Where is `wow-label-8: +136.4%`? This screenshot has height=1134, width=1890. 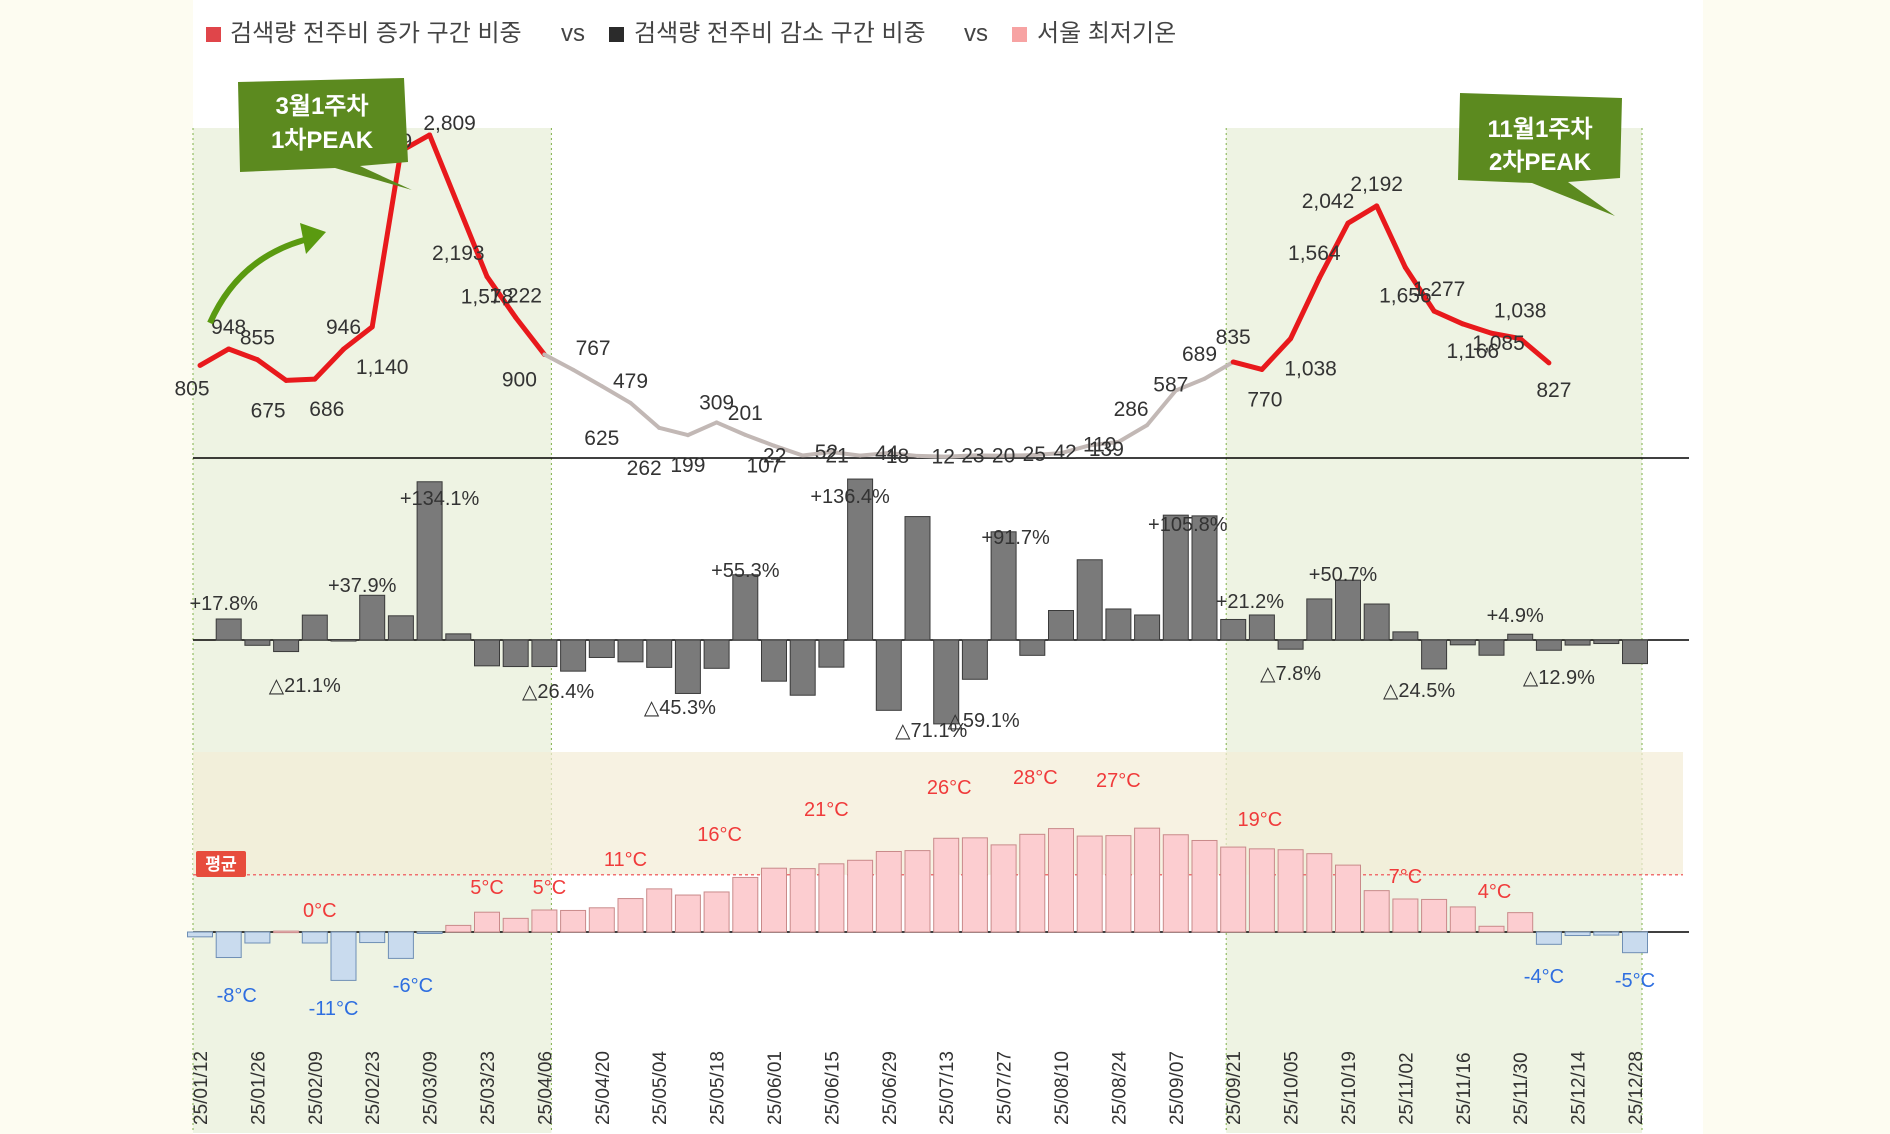
wow-label-8: +136.4% is located at coordinates (850, 497).